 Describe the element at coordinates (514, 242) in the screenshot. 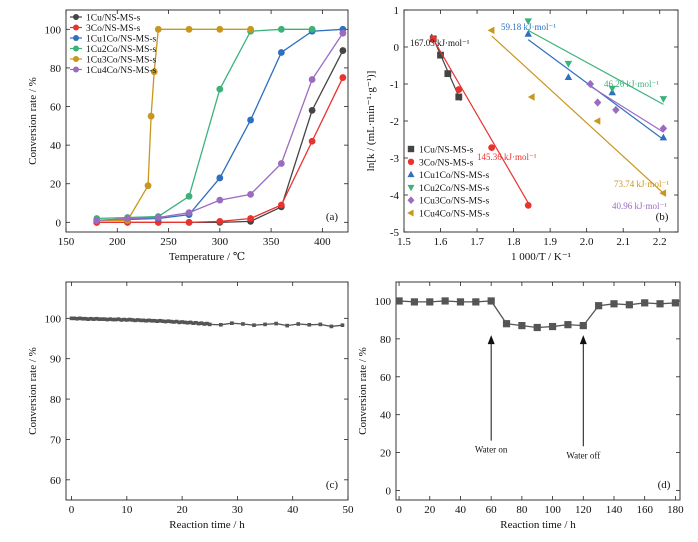

I see `x-tick-label: 1.8` at that location.